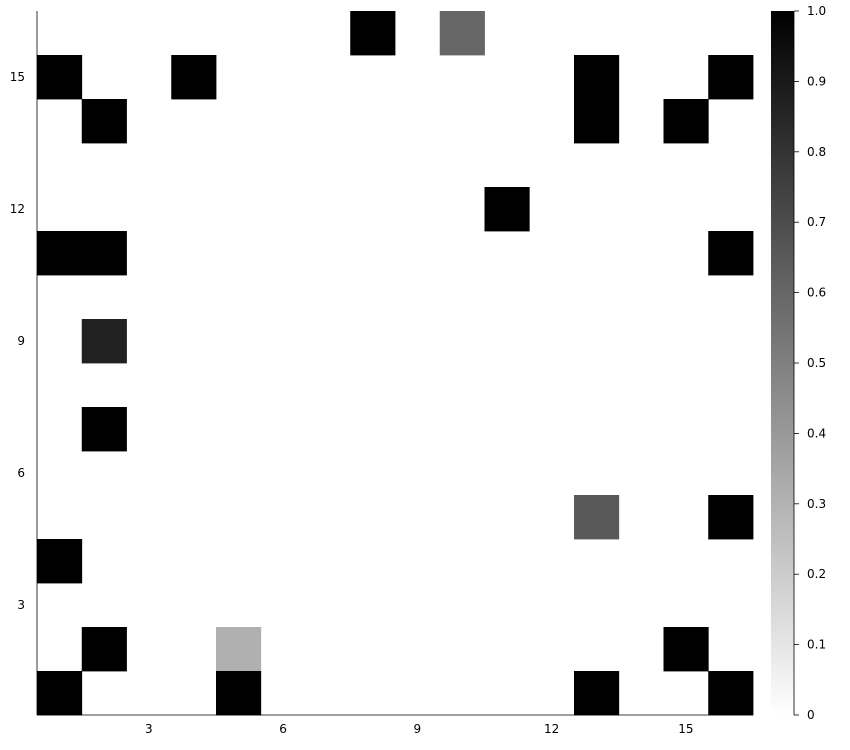  Describe the element at coordinates (816, 574) in the screenshot. I see `colorbar-tick-label: 0.2` at that location.